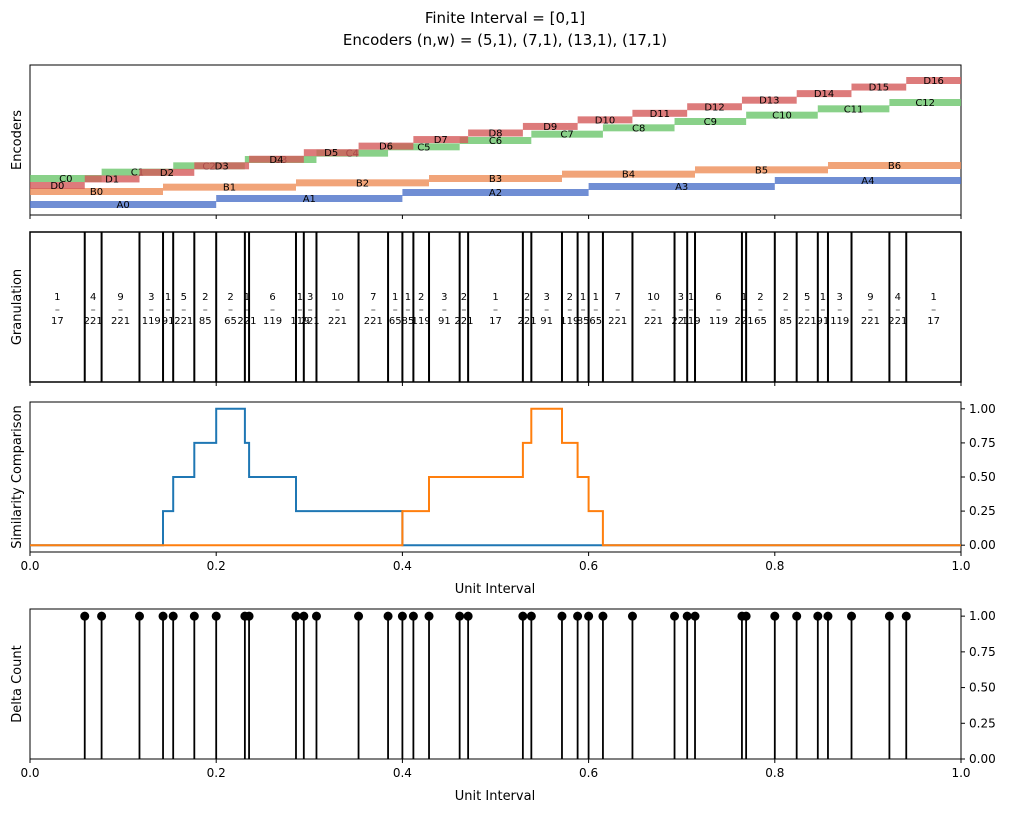 The height and width of the screenshot is (815, 1011). What do you see at coordinates (714, 107) in the screenshot?
I see `encoder-bar-rect-D12` at bounding box center [714, 107].